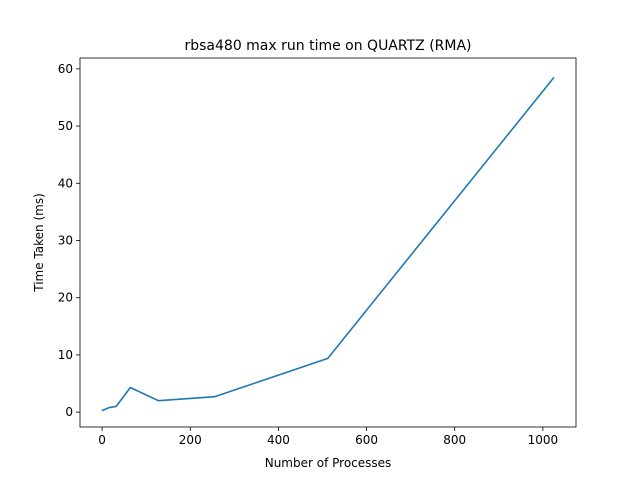 The image size is (640, 485). What do you see at coordinates (39, 243) in the screenshot?
I see `y-axis-label: Time Taken (ms)` at bounding box center [39, 243].